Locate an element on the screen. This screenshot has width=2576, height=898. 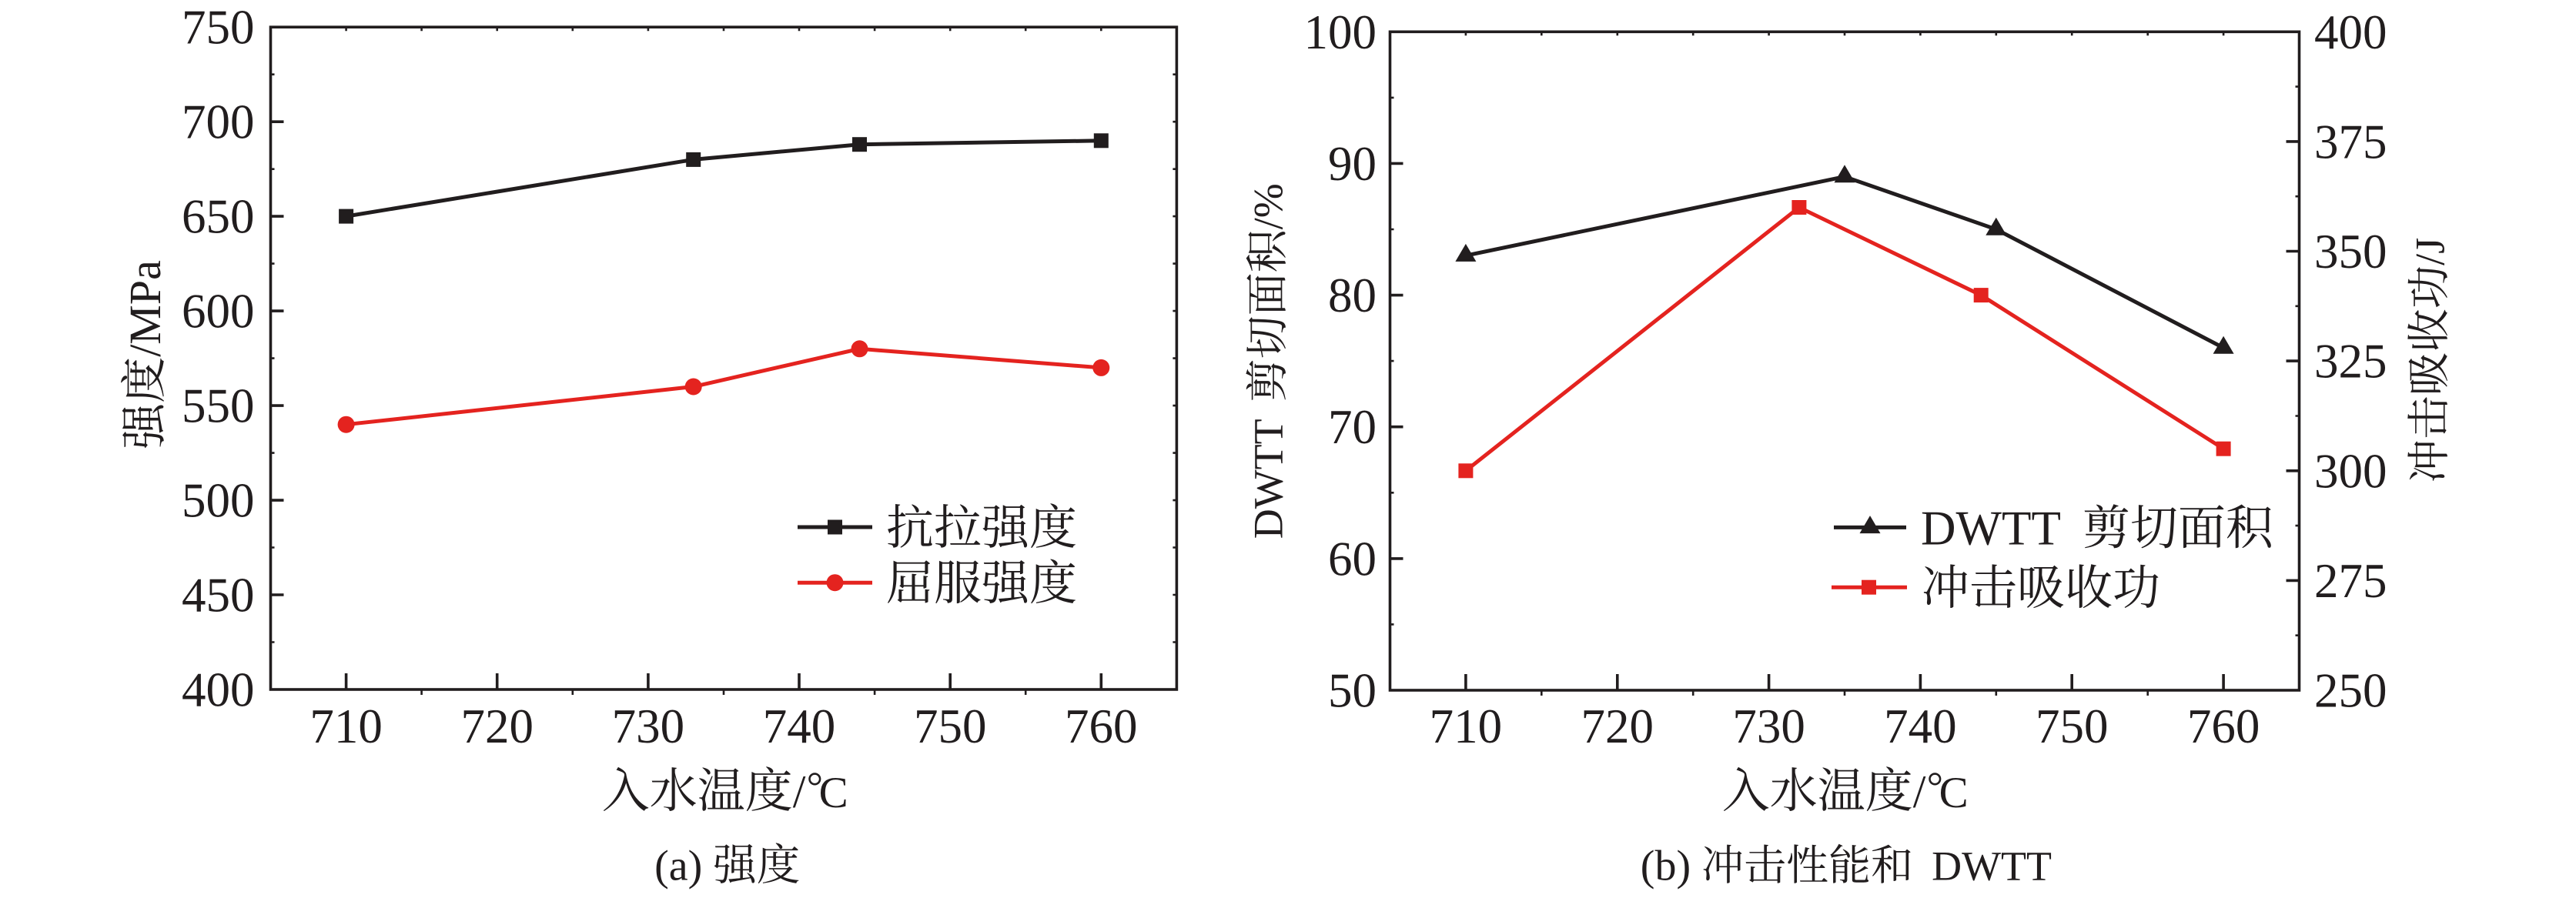
svg-text: 60 is located at coordinates (1353, 559).